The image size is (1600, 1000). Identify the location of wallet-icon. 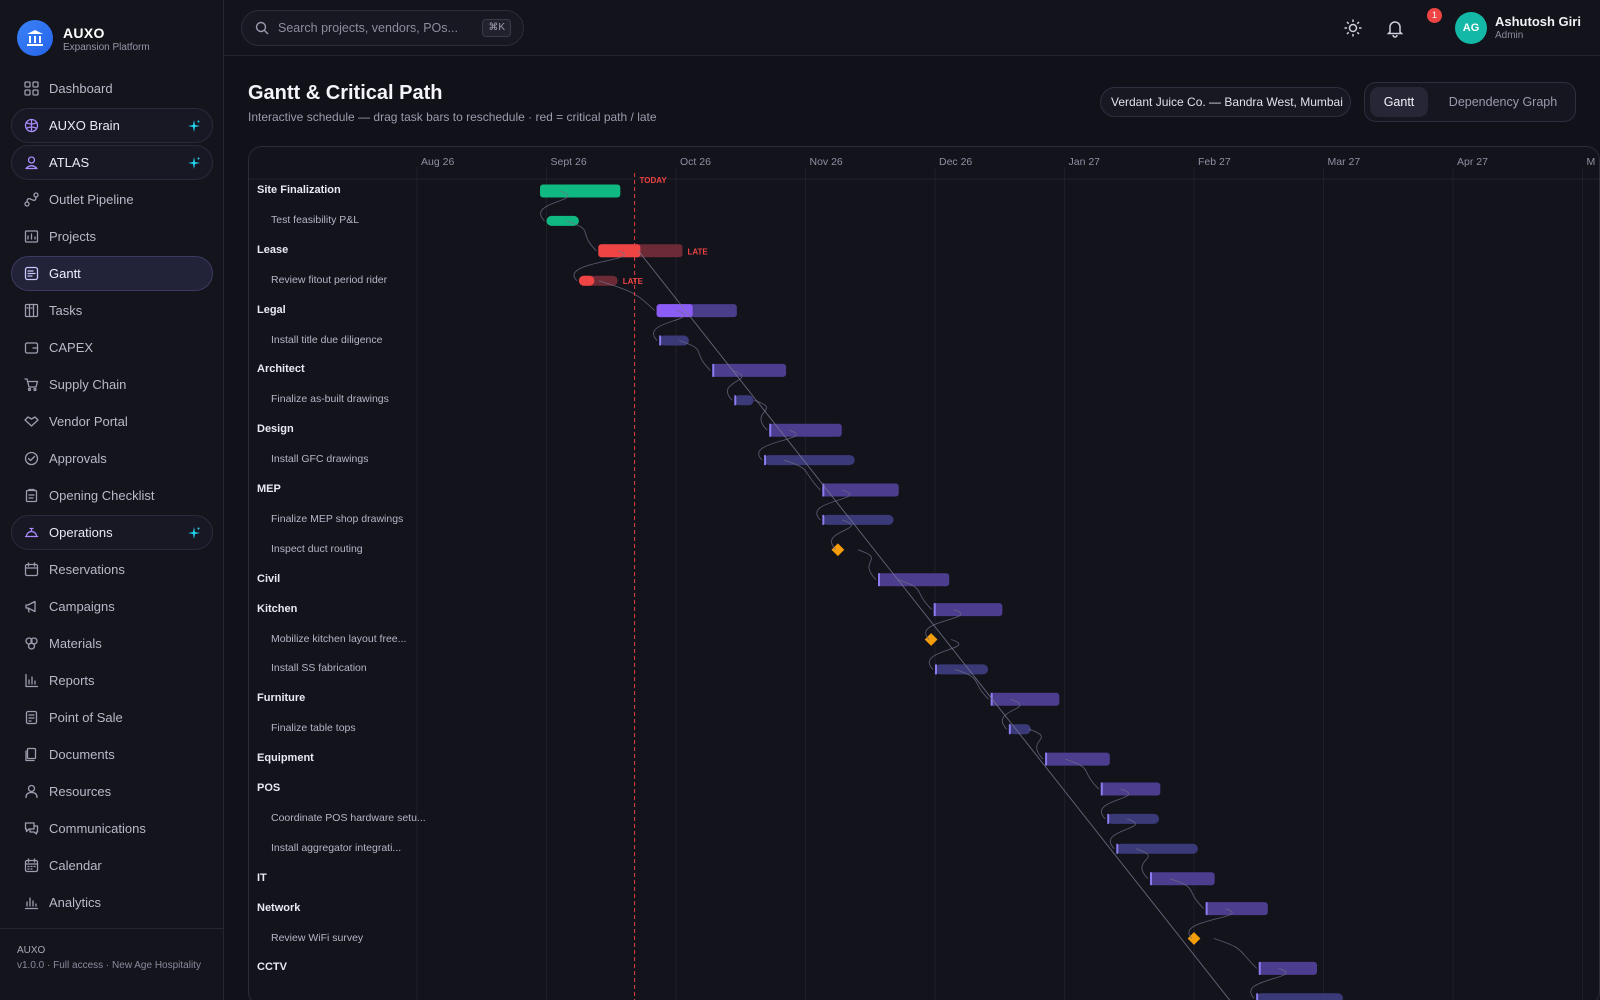
(31, 347).